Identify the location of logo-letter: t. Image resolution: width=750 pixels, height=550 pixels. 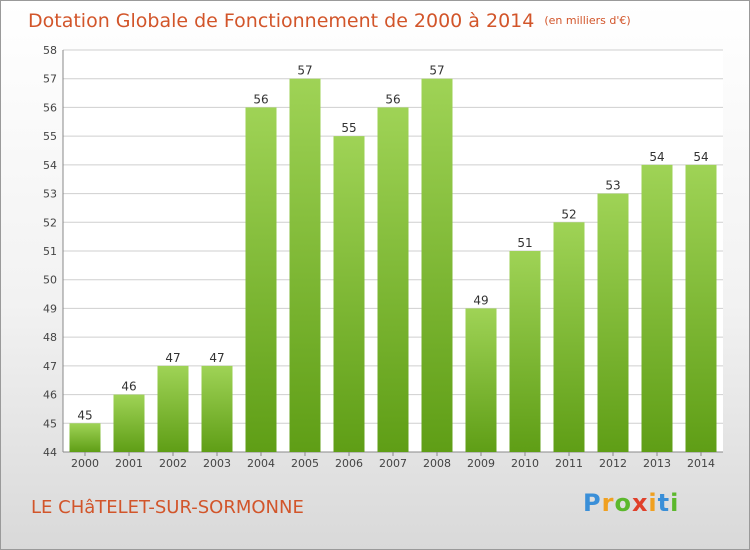
(664, 503).